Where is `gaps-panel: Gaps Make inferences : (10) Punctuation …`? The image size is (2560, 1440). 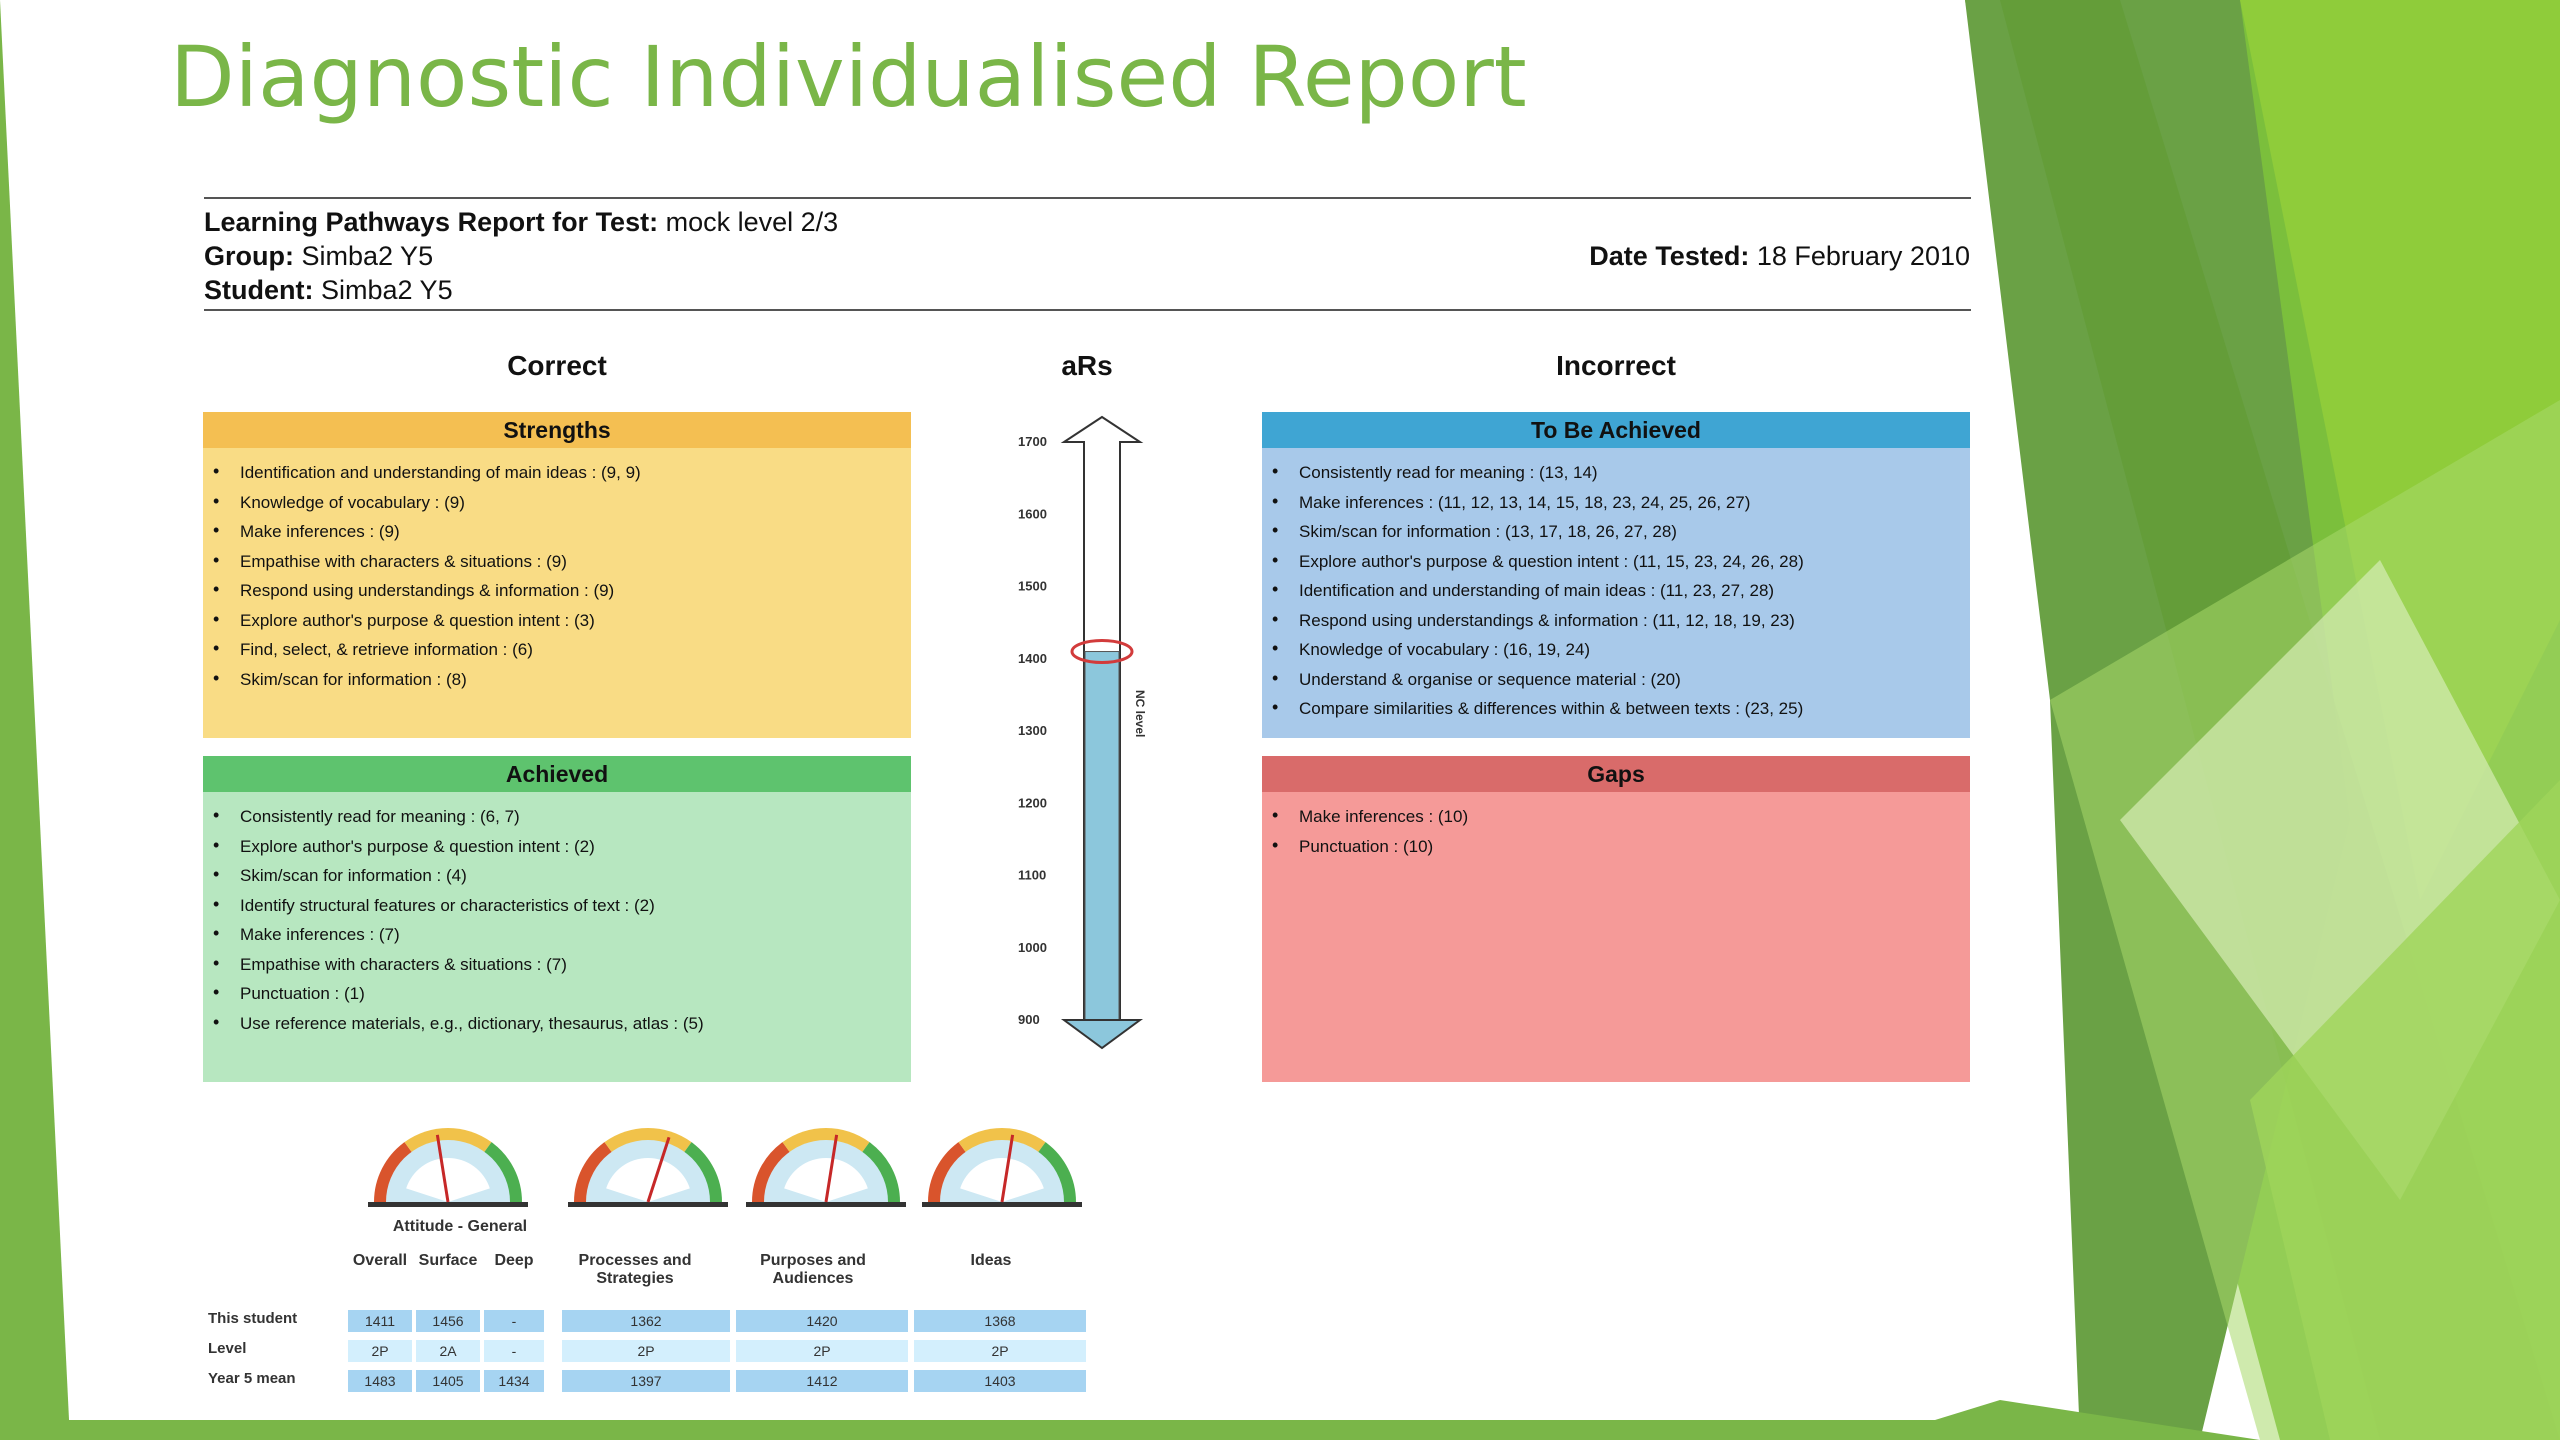
gaps-panel: Gaps Make inferences : (10) Punctuation … is located at coordinates (1616, 919).